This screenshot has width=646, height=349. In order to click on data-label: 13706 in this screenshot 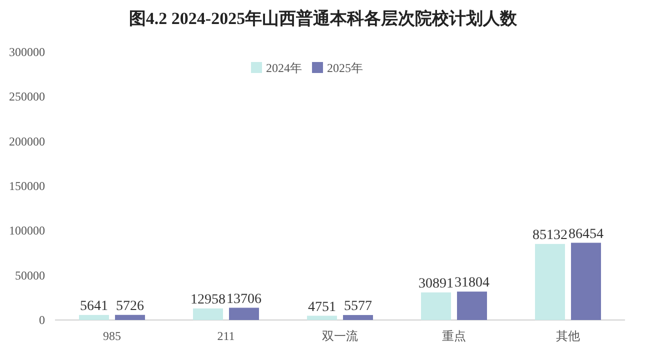, I will do `click(244, 299)`.